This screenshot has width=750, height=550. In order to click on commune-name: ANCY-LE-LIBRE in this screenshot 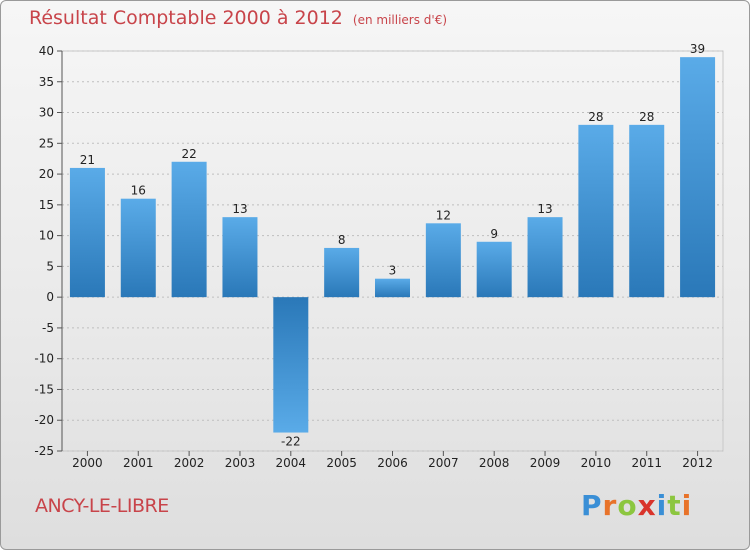, I will do `click(102, 506)`.